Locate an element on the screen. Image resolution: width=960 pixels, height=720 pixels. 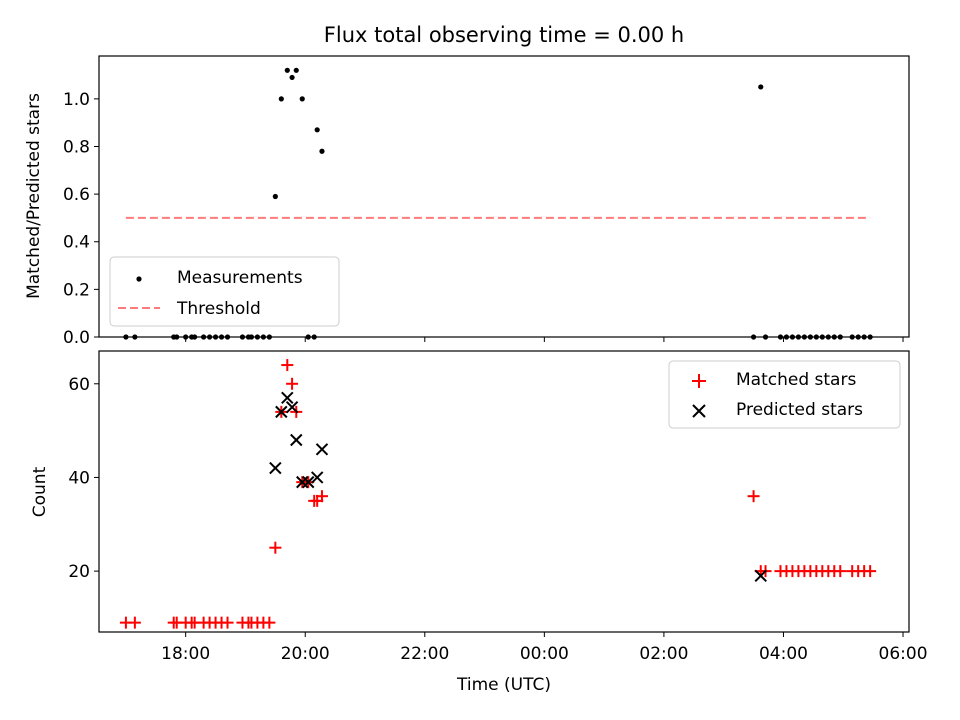
legend-predicted-label: Predicted stars is located at coordinates (799, 410).